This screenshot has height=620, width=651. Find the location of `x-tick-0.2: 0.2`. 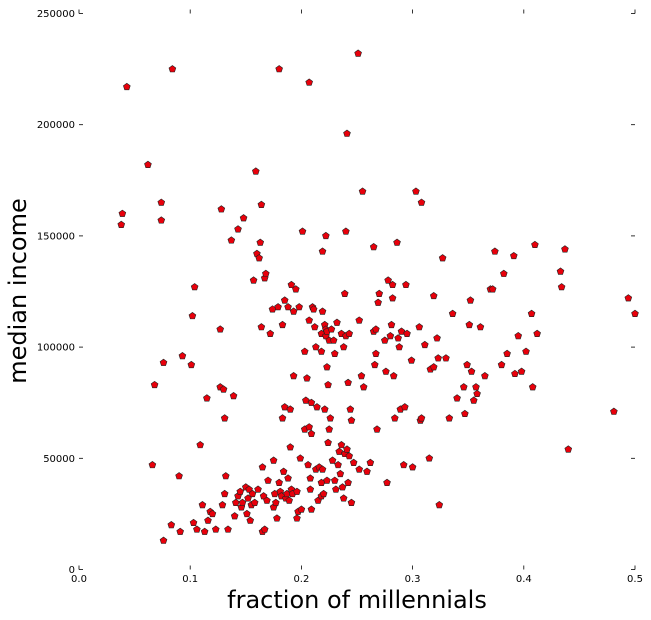

x-tick-0.2: 0.2 is located at coordinates (301, 297).